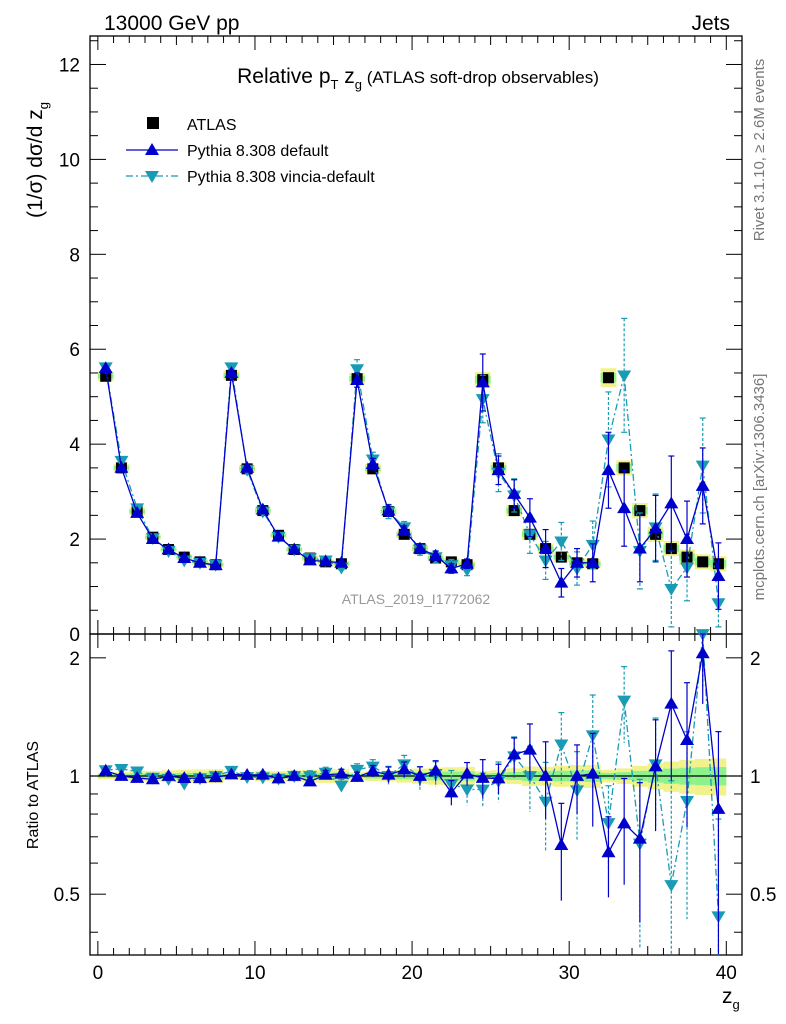  What do you see at coordinates (74, 255) in the screenshot?
I see `y-tick-label: 8` at bounding box center [74, 255].